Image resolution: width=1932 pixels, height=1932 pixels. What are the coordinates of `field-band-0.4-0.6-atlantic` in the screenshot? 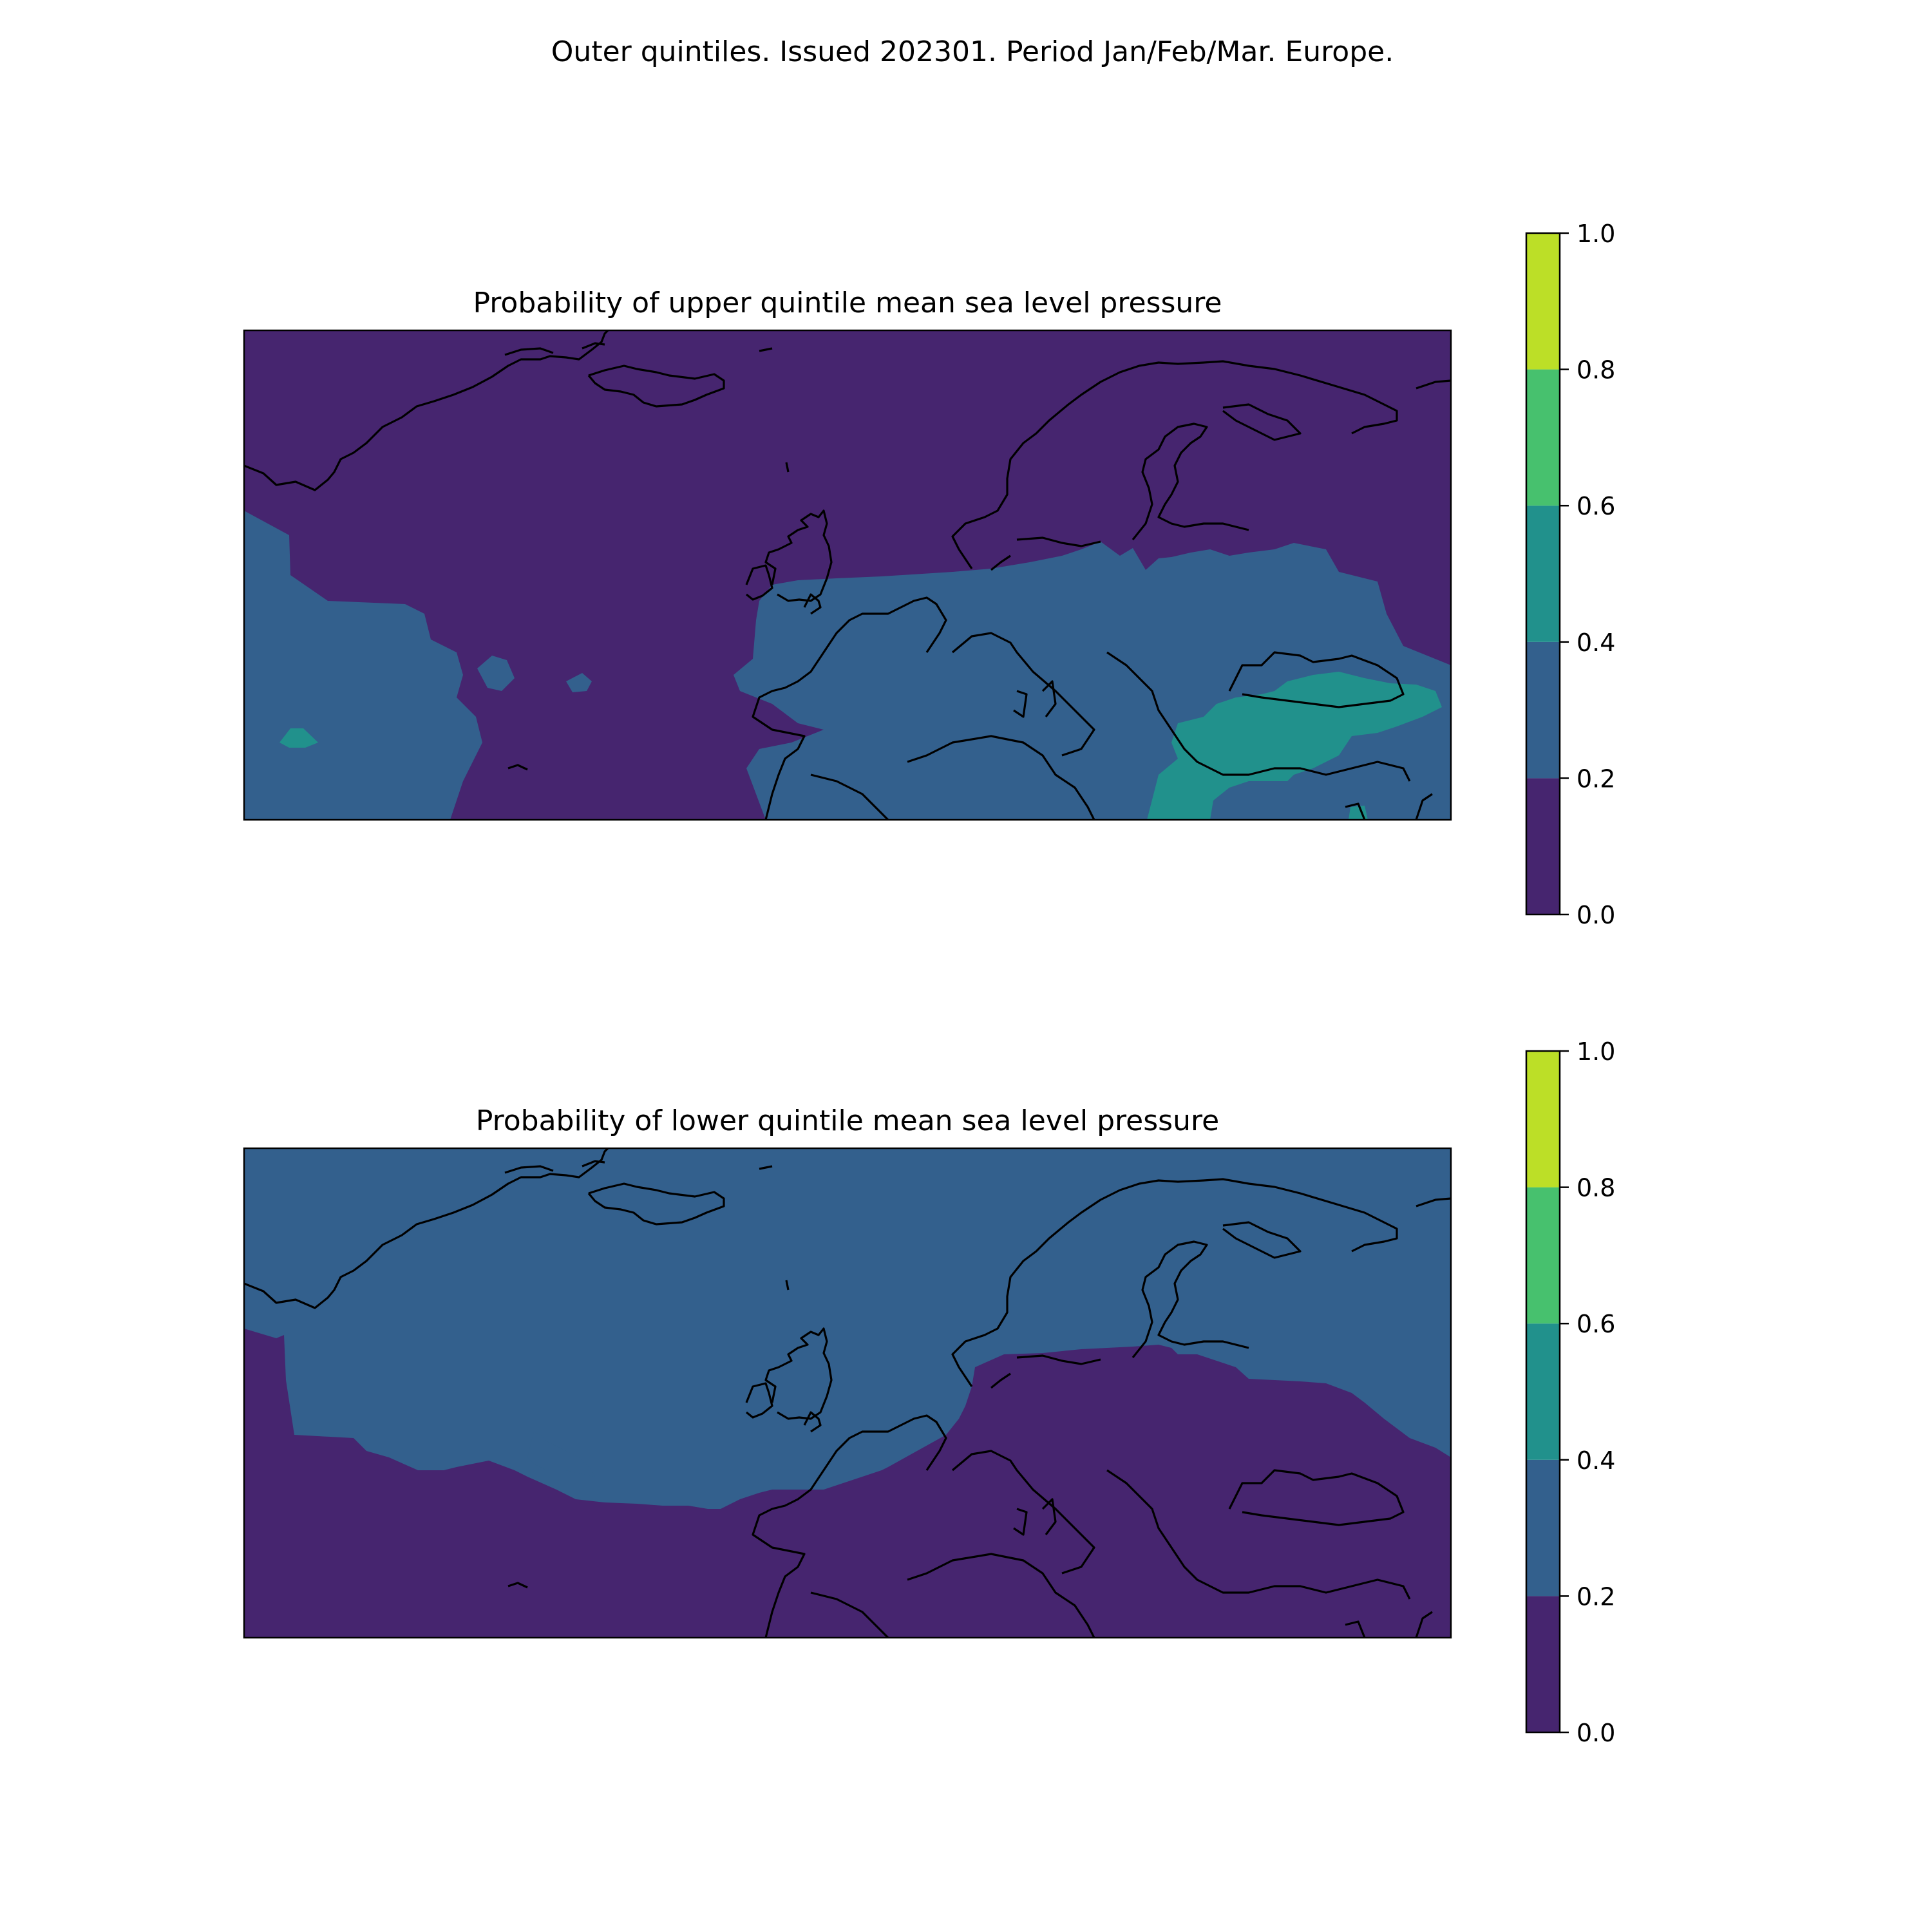 It's located at (298, 738).